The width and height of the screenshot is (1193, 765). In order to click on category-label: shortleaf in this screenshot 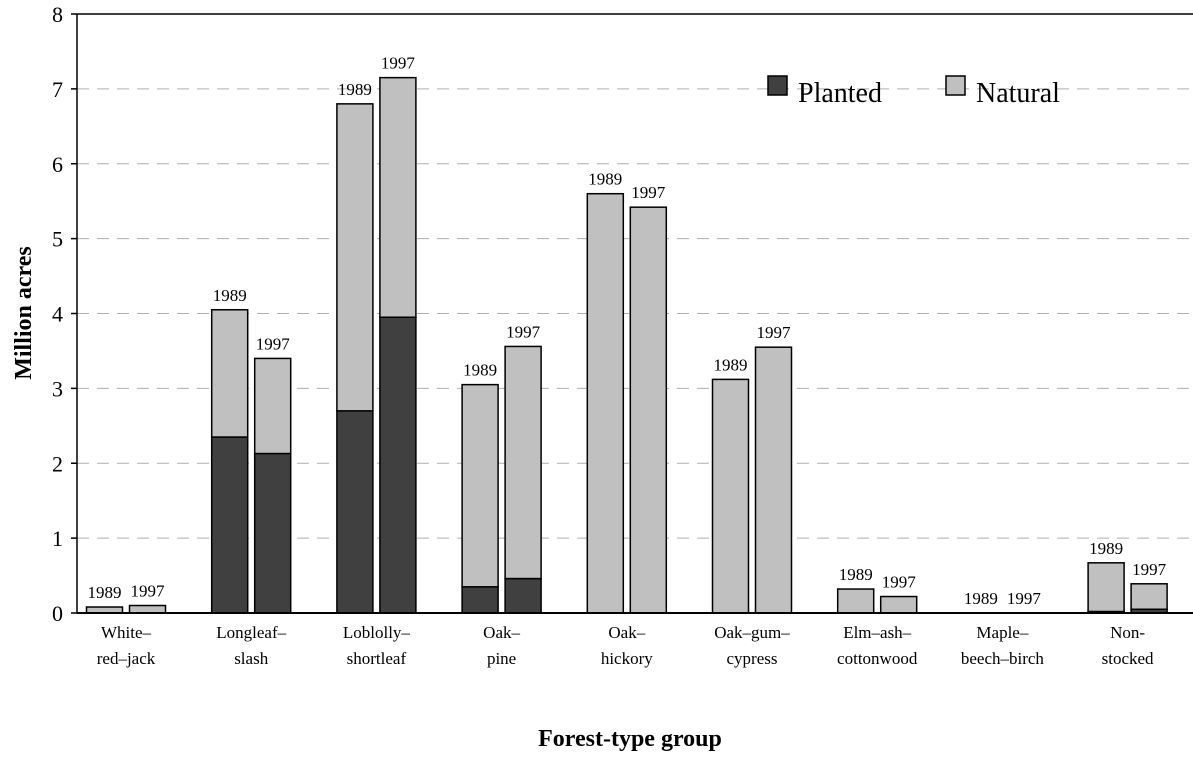, I will do `click(377, 658)`.